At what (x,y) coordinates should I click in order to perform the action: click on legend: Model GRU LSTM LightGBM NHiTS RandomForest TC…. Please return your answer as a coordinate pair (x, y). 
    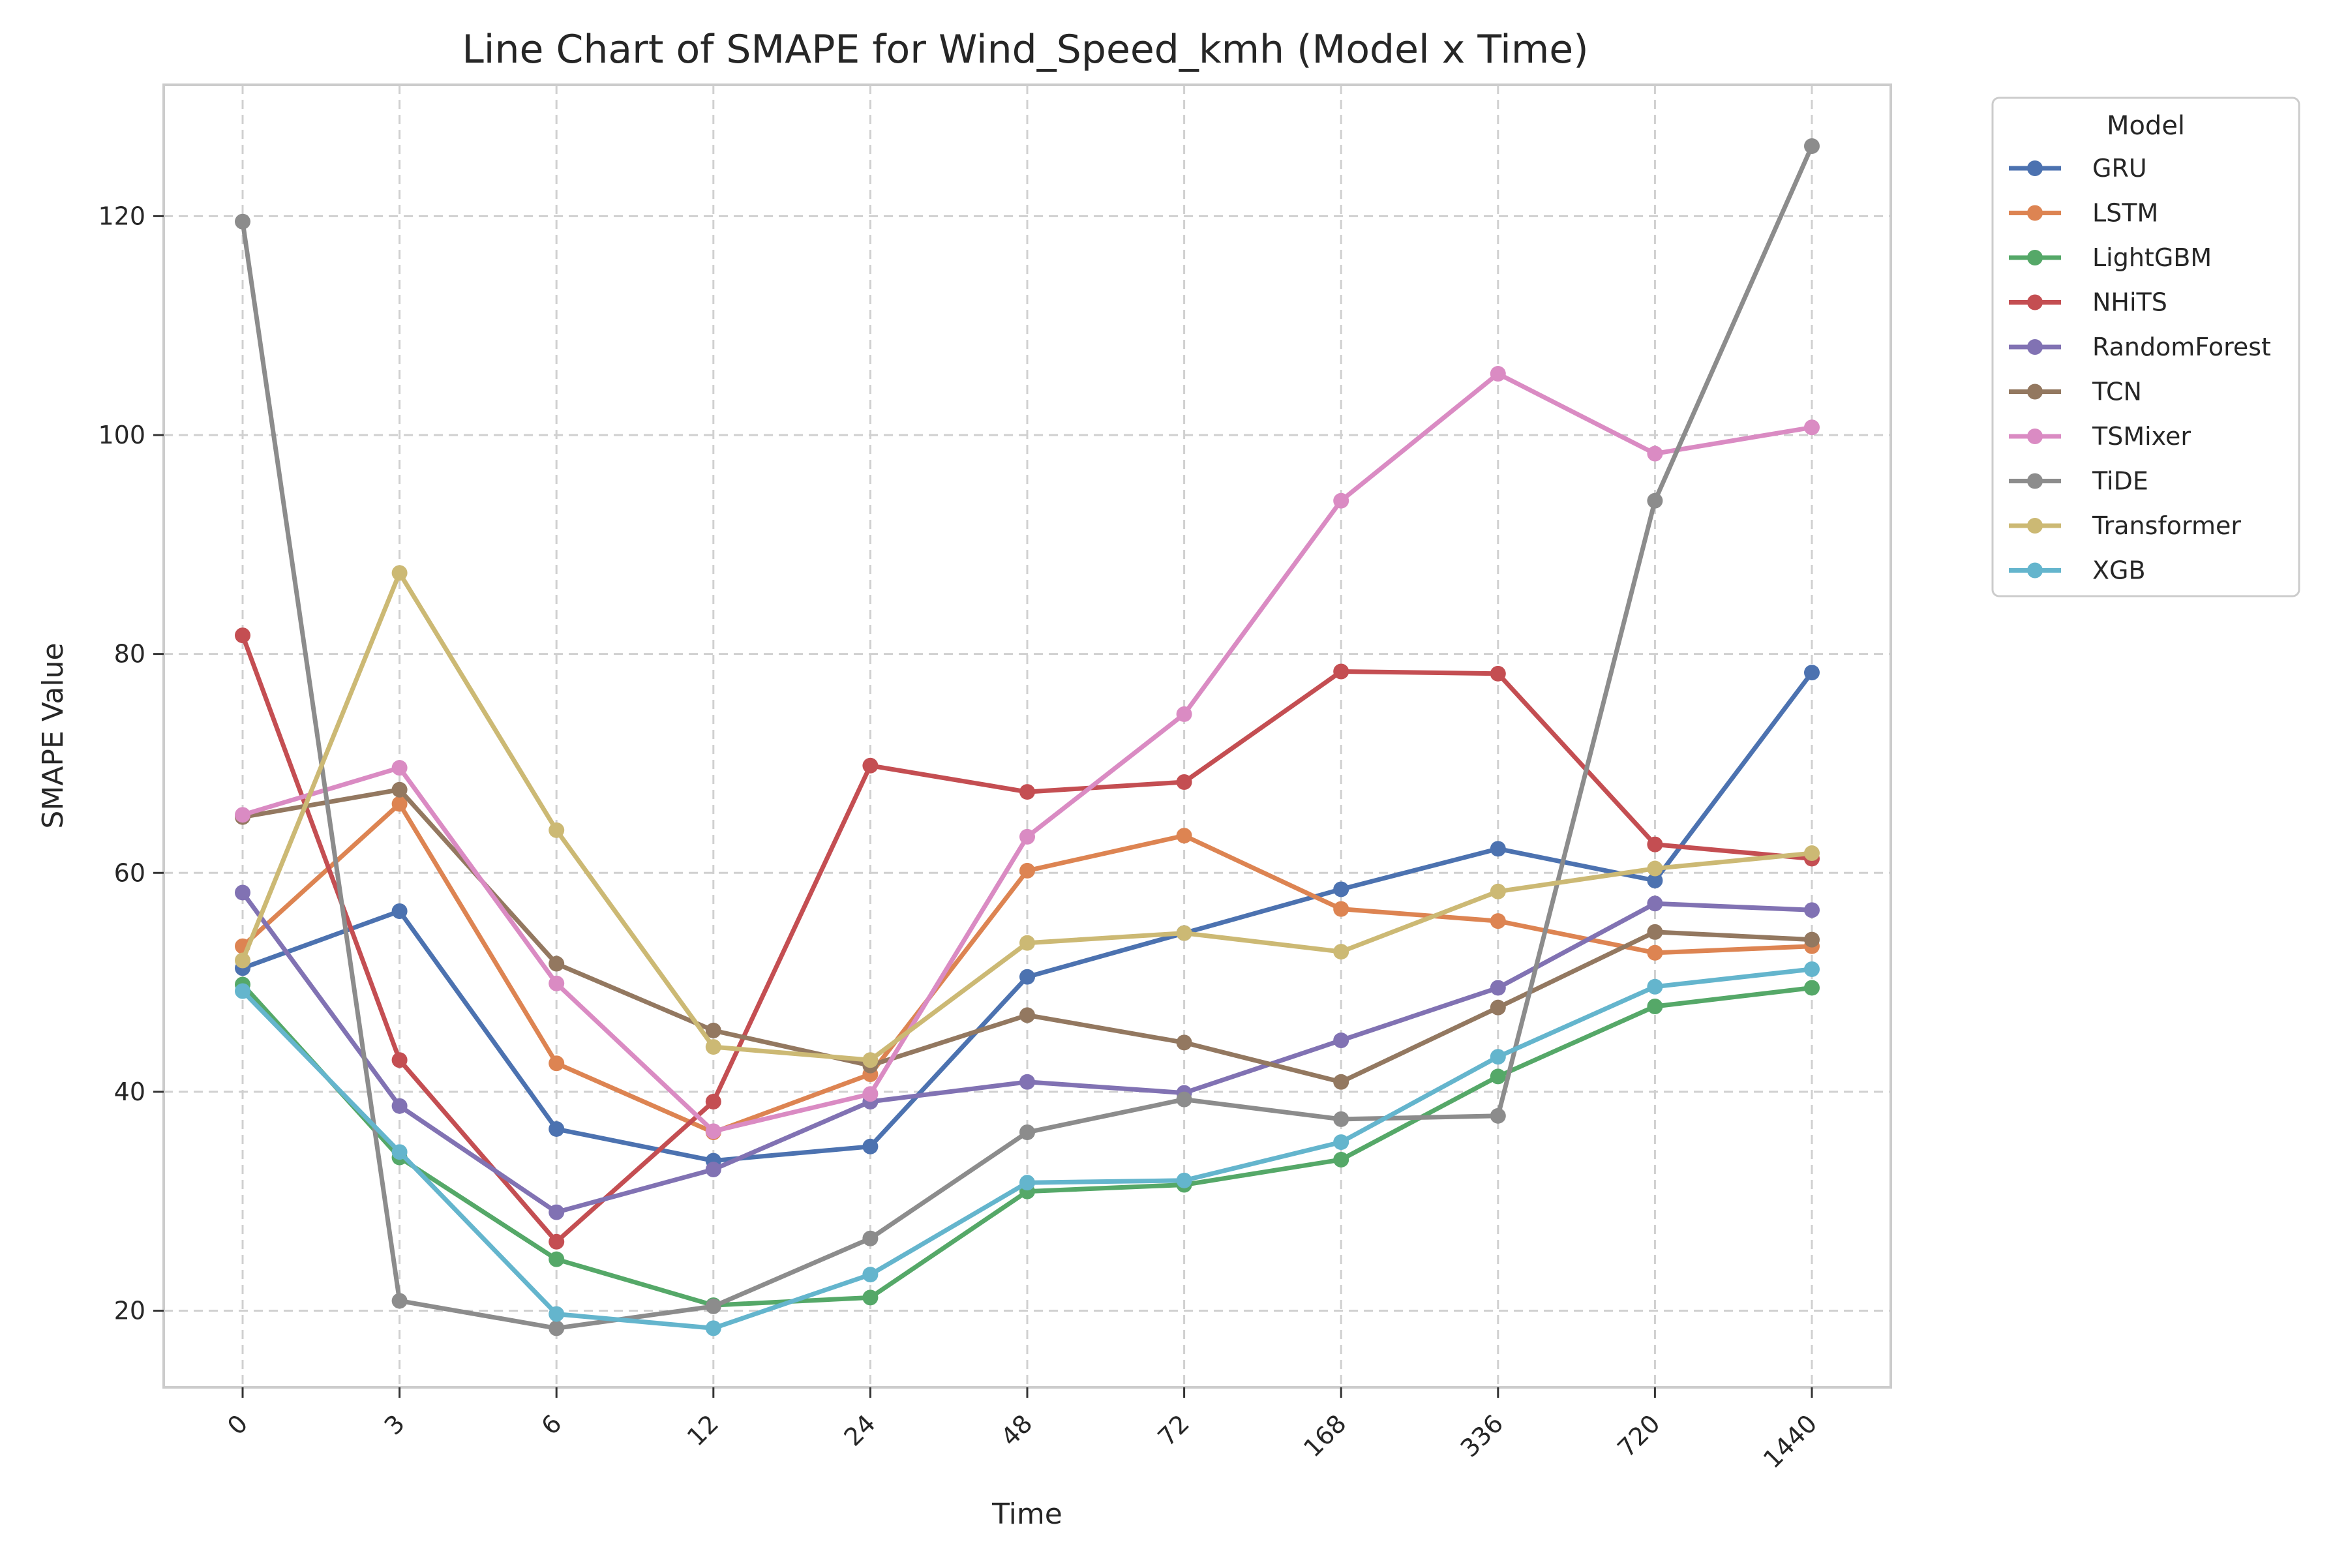
    Looking at the image, I should click on (2146, 347).